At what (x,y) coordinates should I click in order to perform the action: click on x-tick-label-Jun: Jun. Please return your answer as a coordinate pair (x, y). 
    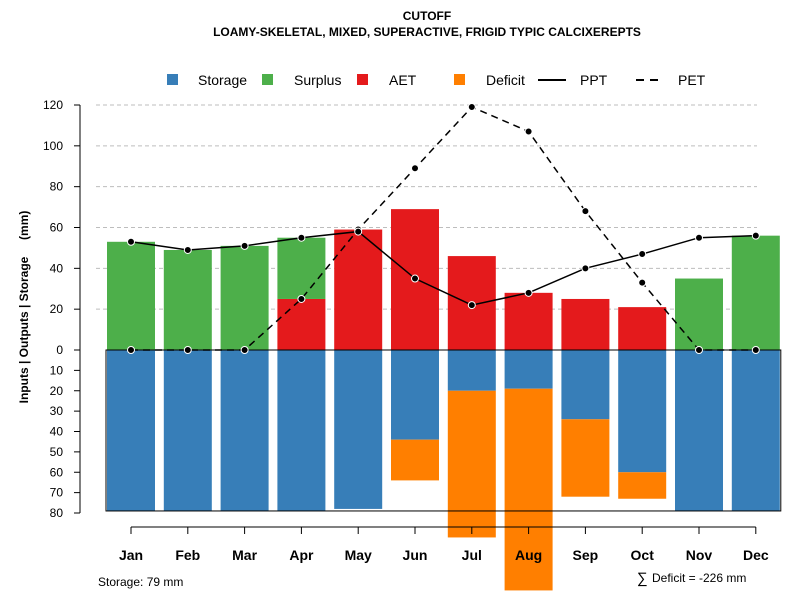
    Looking at the image, I should click on (415, 555).